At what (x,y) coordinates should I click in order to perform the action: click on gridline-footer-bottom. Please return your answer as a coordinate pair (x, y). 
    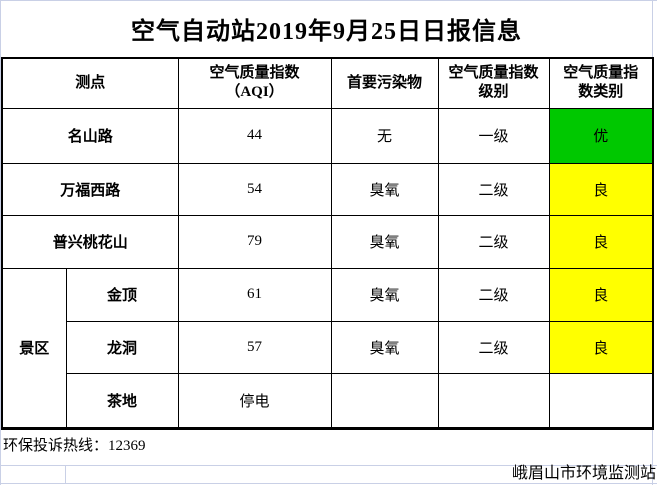
    Looking at the image, I should click on (328, 483).